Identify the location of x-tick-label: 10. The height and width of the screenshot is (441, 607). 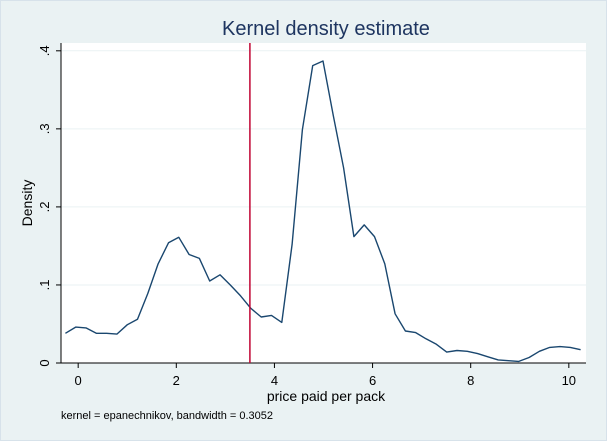
(569, 380).